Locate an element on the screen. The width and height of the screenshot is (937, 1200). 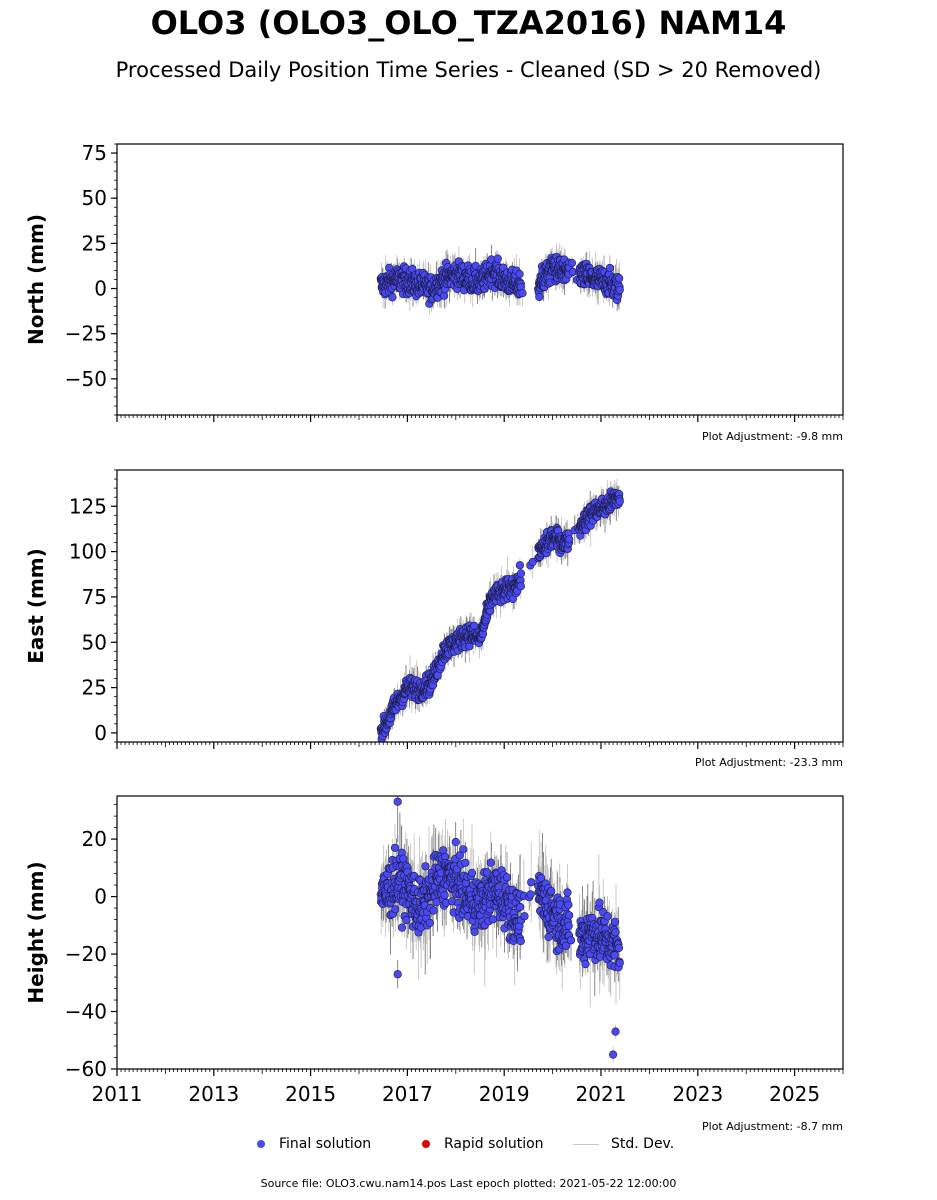
height-y-tick-label: −40 is located at coordinates (86, 1012).